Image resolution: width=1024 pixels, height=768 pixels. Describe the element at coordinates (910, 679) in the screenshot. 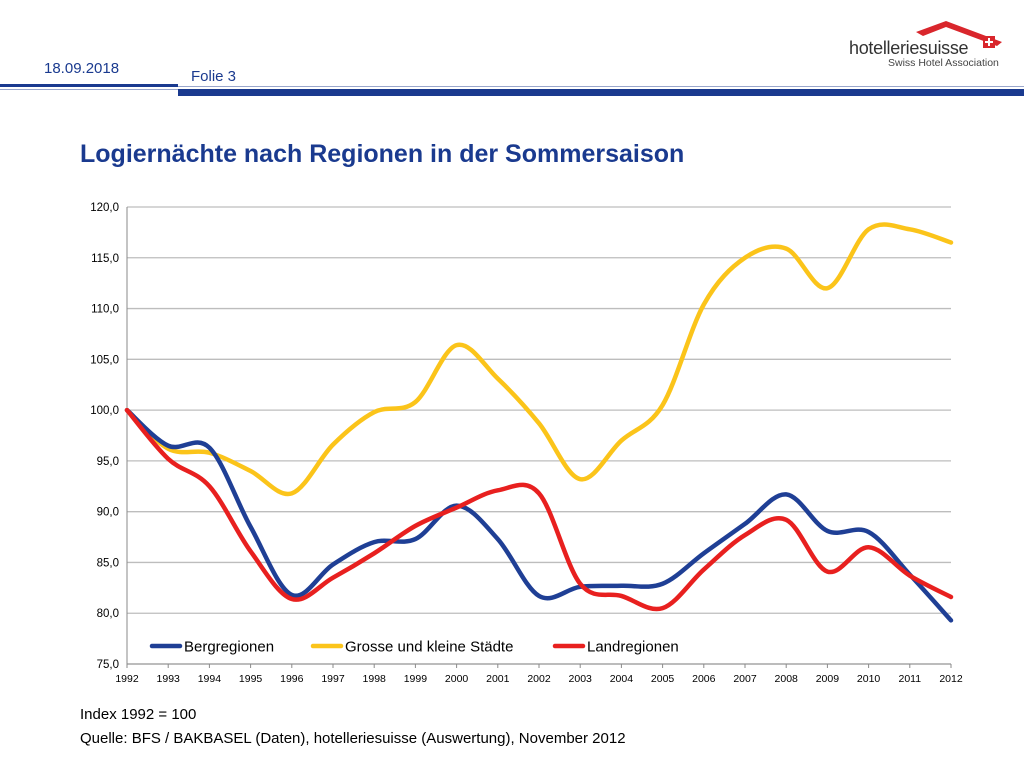

I see `x-tick-label: 2011` at that location.